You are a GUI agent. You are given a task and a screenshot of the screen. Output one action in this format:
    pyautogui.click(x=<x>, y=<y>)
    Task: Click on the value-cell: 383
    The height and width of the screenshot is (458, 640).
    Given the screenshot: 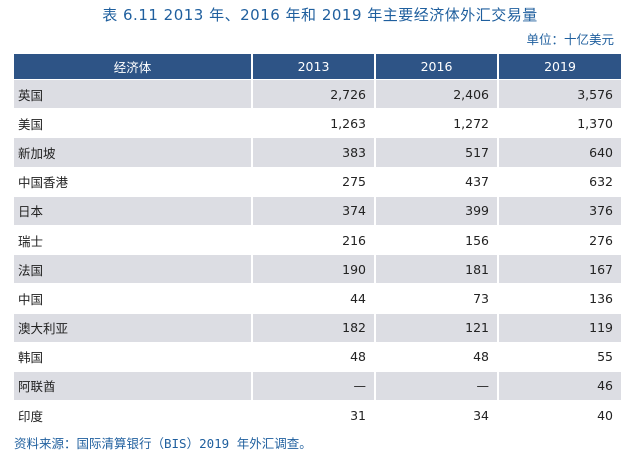 What is the action you would take?
    pyautogui.click(x=312, y=152)
    